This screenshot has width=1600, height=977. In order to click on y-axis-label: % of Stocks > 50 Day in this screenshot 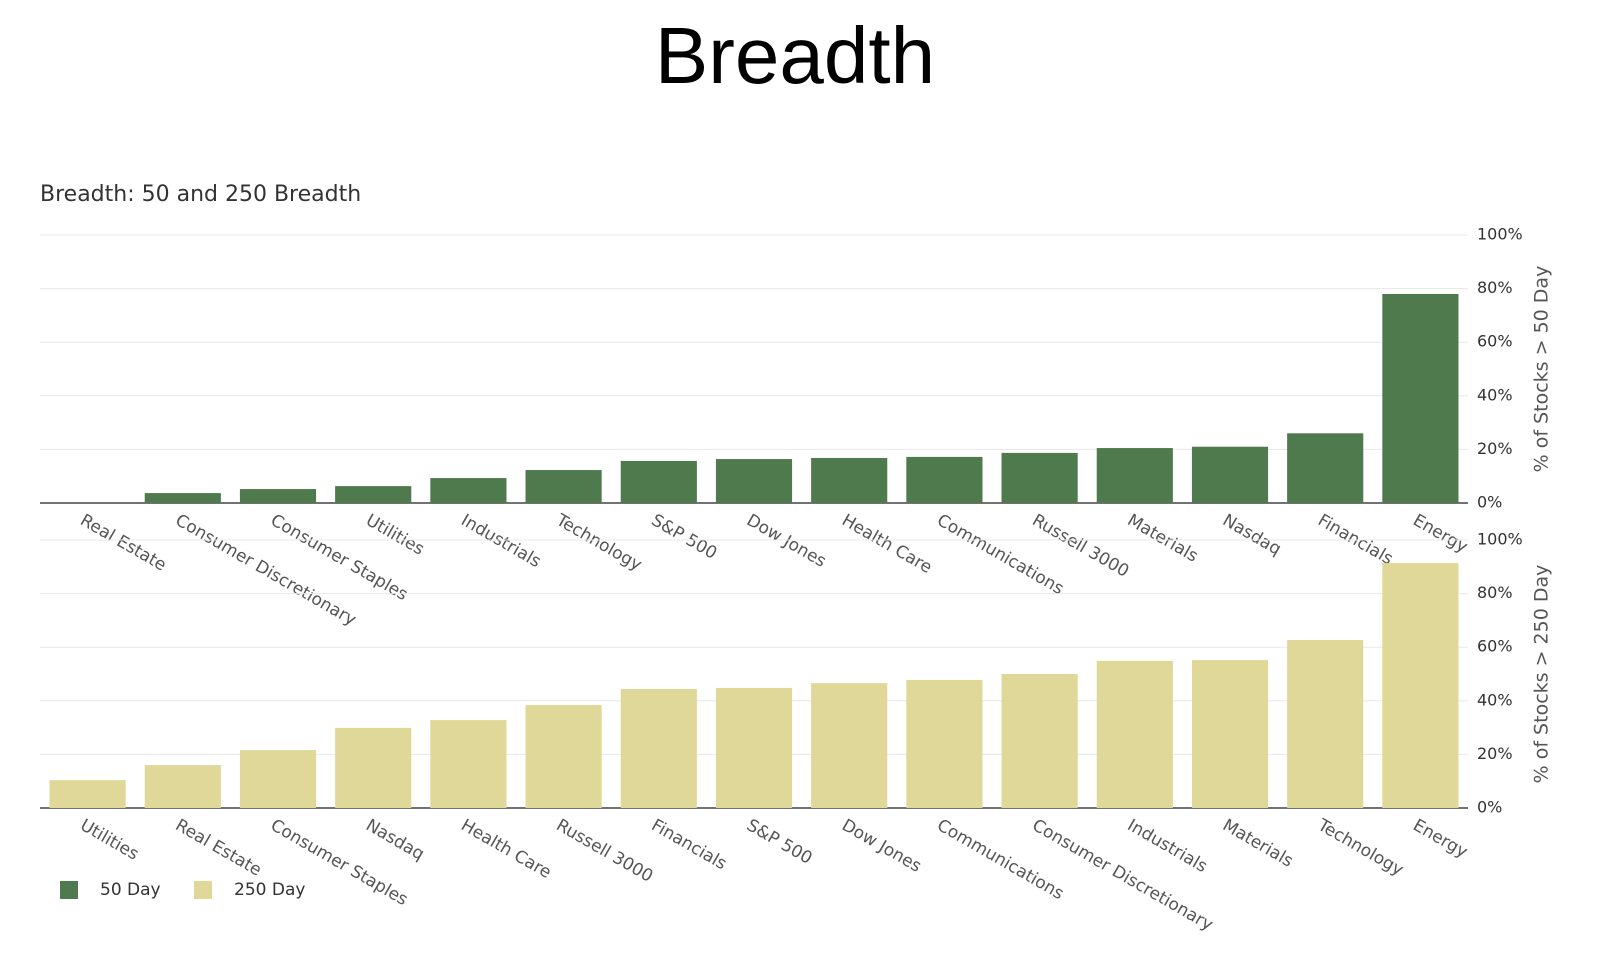, I will do `click(1542, 369)`.